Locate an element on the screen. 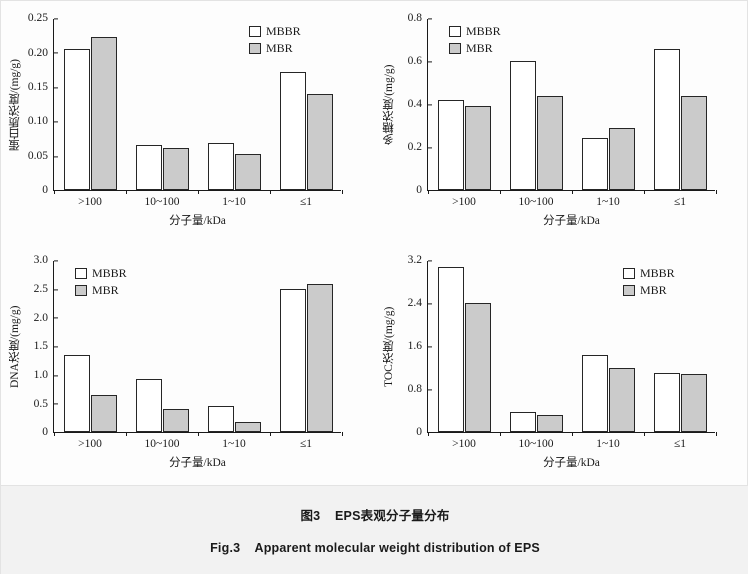 This screenshot has height=574, width=748. y-tick-label: 1.6 is located at coordinates (414, 346).